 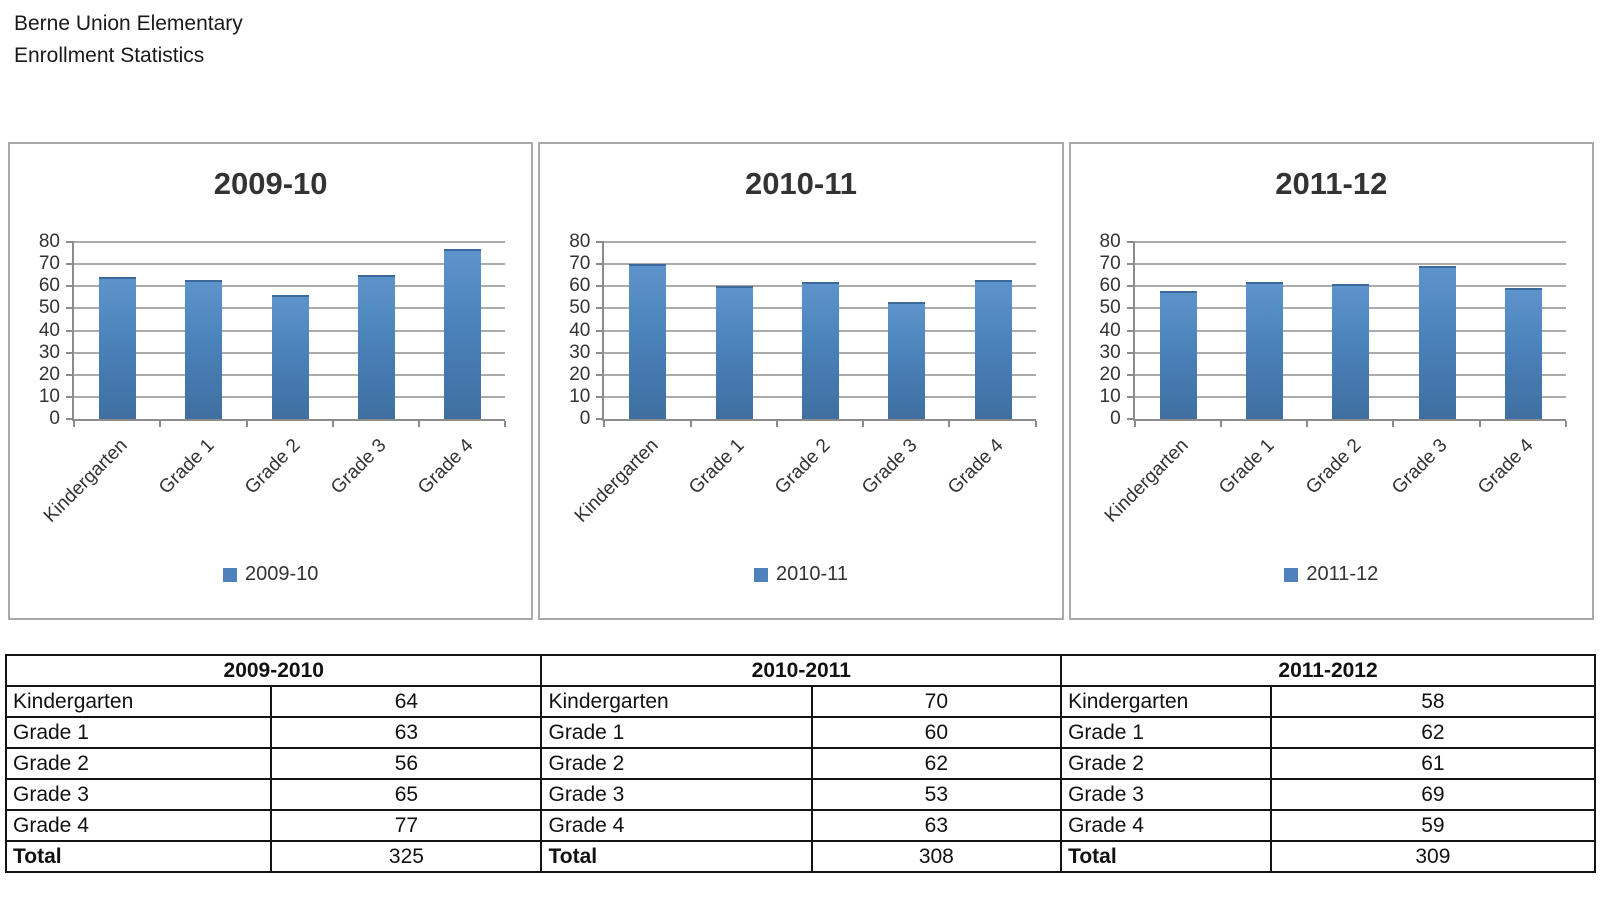 What do you see at coordinates (406, 763) in the screenshot?
I see `enrollment-value-cell: 56` at bounding box center [406, 763].